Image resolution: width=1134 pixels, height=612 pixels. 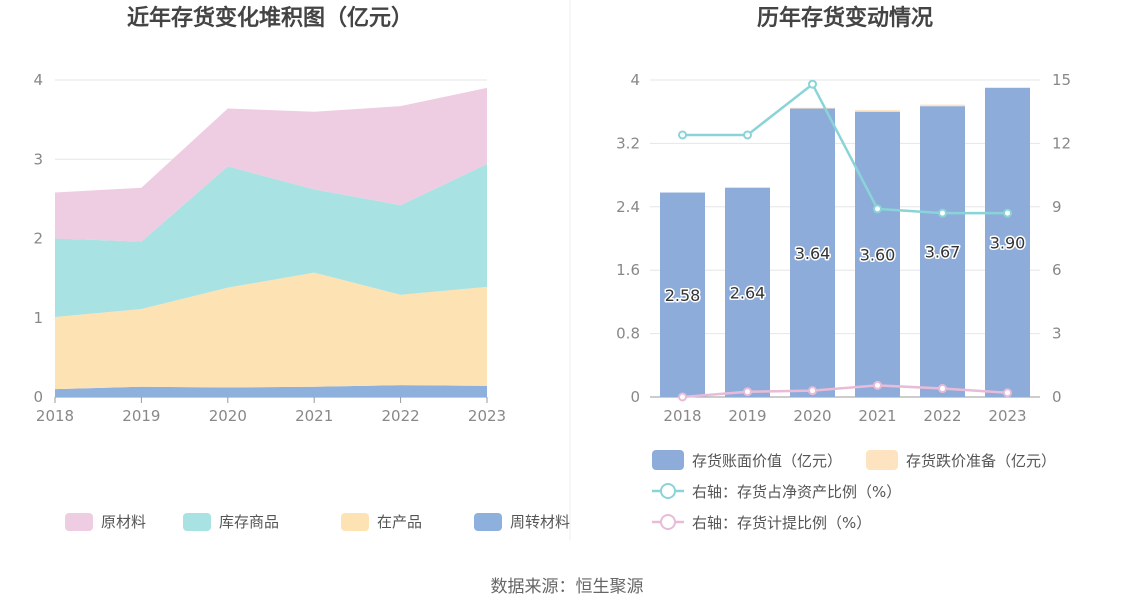 What do you see at coordinates (628, 334) in the screenshot?
I see `right-y-tick-label: 0.8` at bounding box center [628, 334].